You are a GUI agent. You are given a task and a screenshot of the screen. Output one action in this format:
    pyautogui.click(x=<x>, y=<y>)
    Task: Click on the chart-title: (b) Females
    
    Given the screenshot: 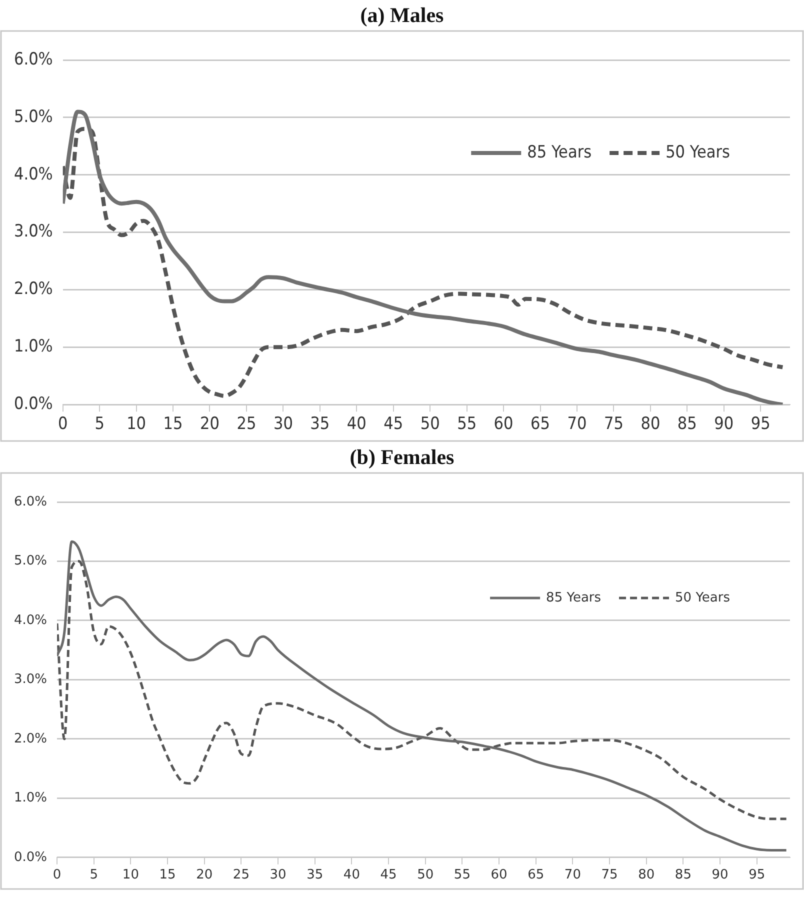 What is the action you would take?
    pyautogui.click(x=402, y=457)
    